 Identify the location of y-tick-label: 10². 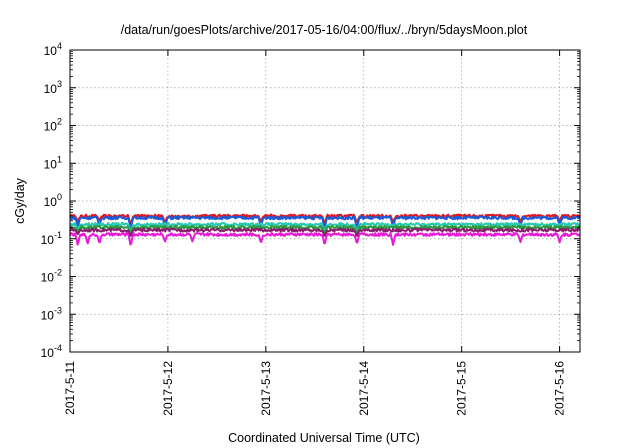
(53, 125).